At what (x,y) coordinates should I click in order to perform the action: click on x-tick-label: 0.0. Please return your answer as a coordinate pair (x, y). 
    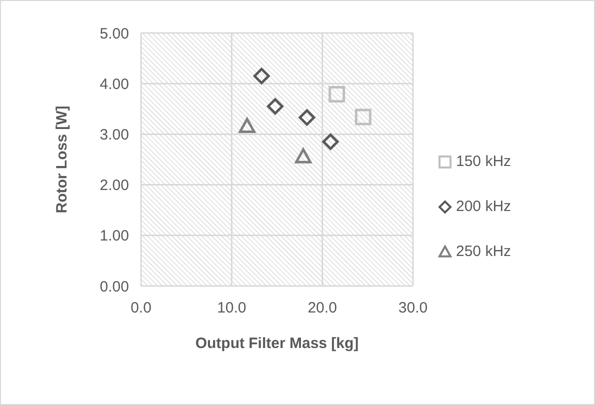
    Looking at the image, I should click on (141, 308).